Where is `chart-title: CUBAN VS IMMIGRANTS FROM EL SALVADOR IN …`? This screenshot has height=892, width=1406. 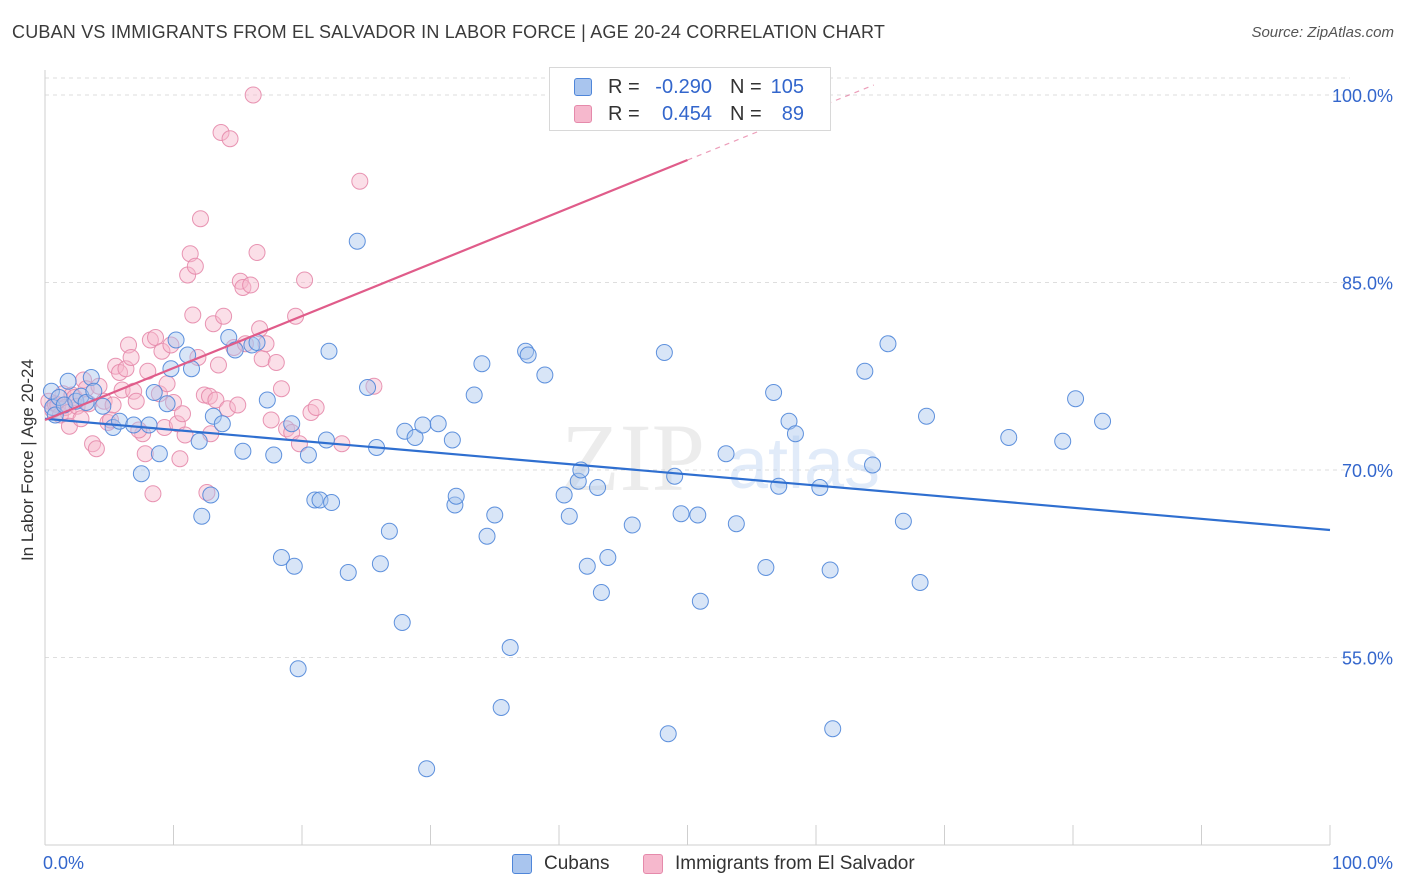 chart-title: CUBAN VS IMMIGRANTS FROM EL SALVADOR IN … is located at coordinates (449, 32).